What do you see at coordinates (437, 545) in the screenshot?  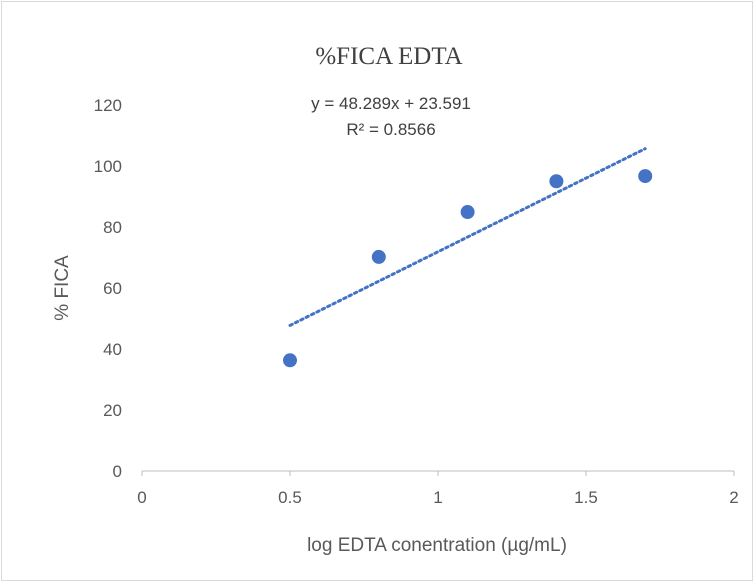 I see `x-axis-label: log EDTA conentration (µg/mL)` at bounding box center [437, 545].